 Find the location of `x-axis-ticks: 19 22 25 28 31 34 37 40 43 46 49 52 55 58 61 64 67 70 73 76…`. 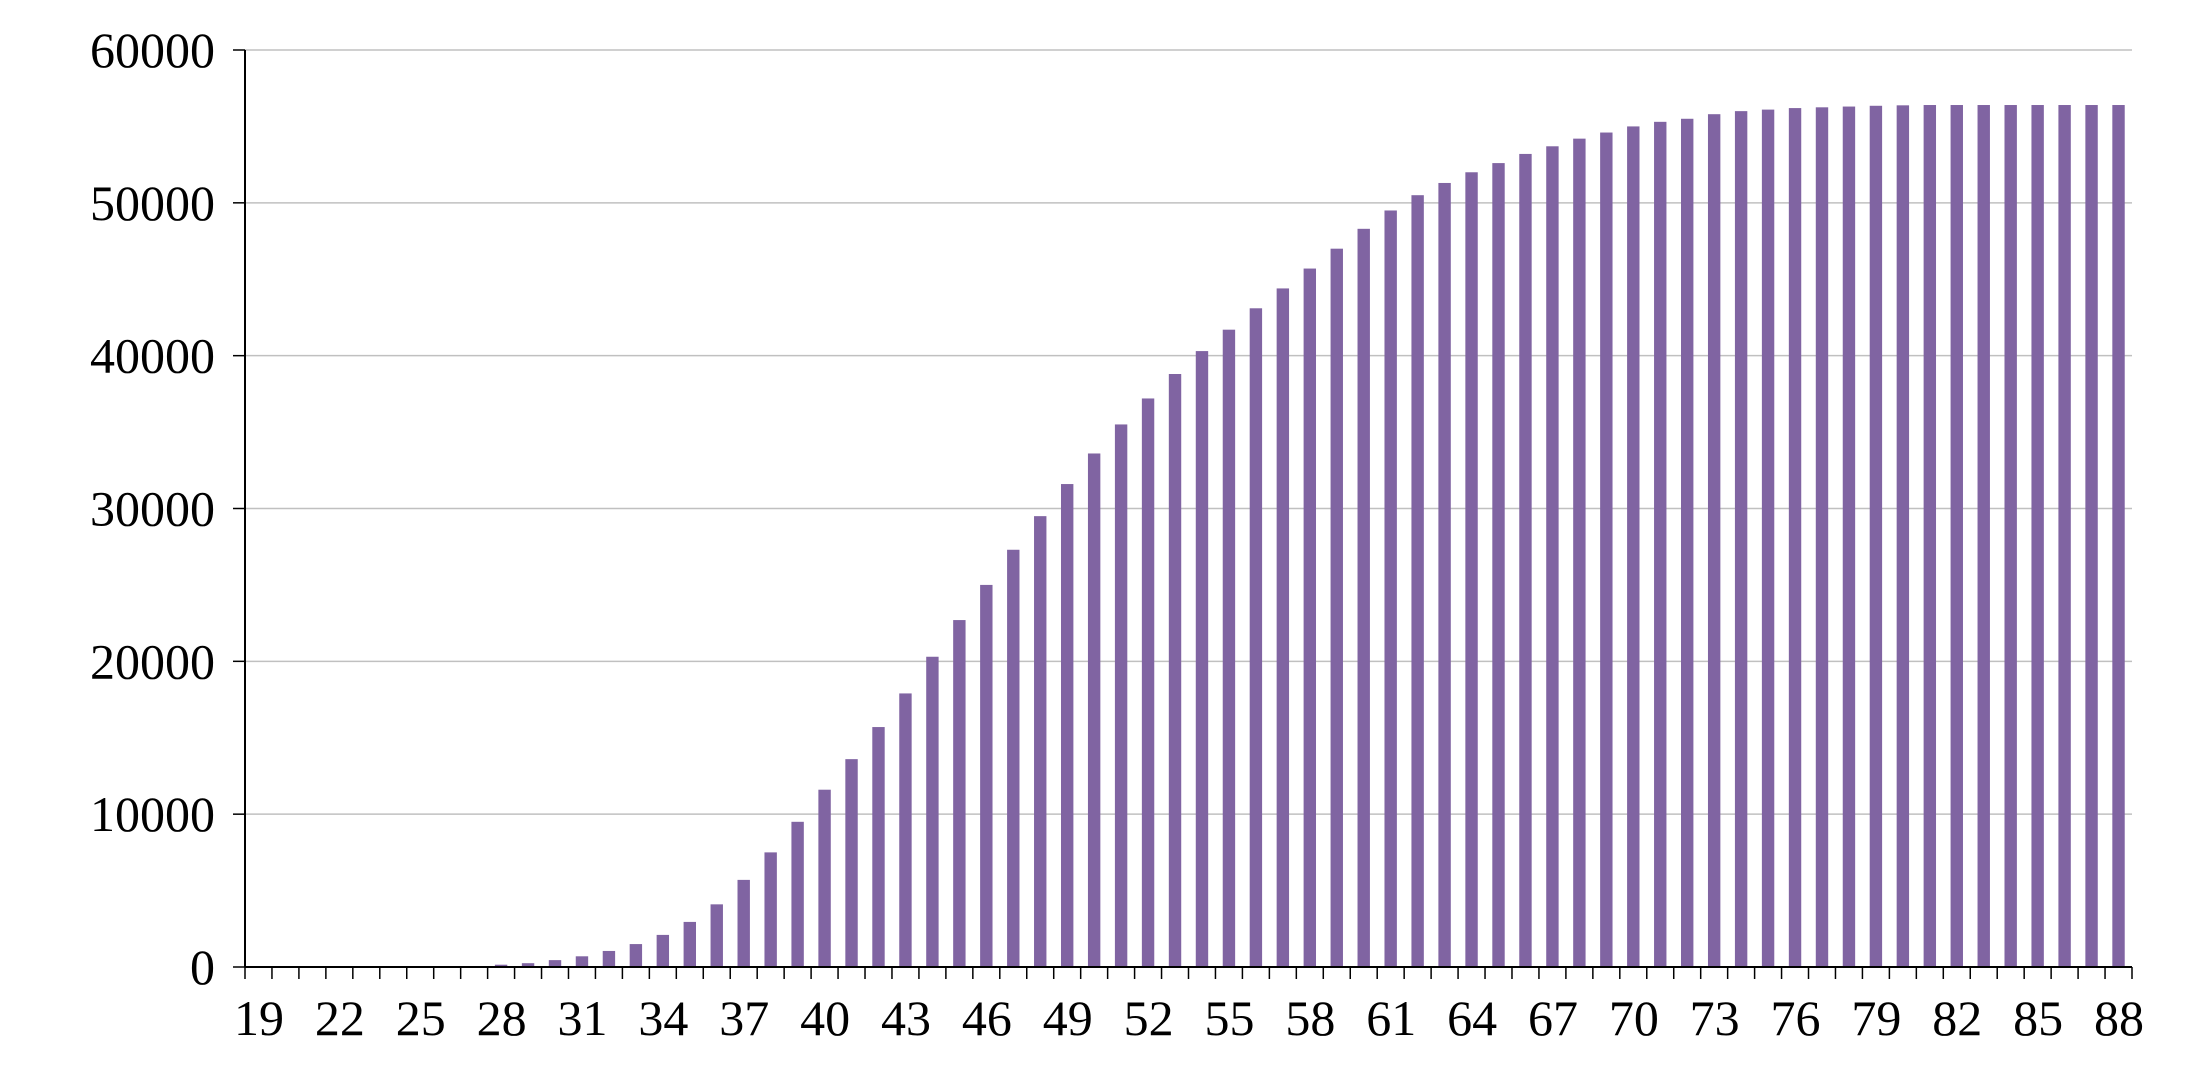

x-axis-ticks: 19 22 25 28 31 34 37 40 43 46 49 52 55 58 61 64 67 70 73 76… is located at coordinates (1189, 1006).